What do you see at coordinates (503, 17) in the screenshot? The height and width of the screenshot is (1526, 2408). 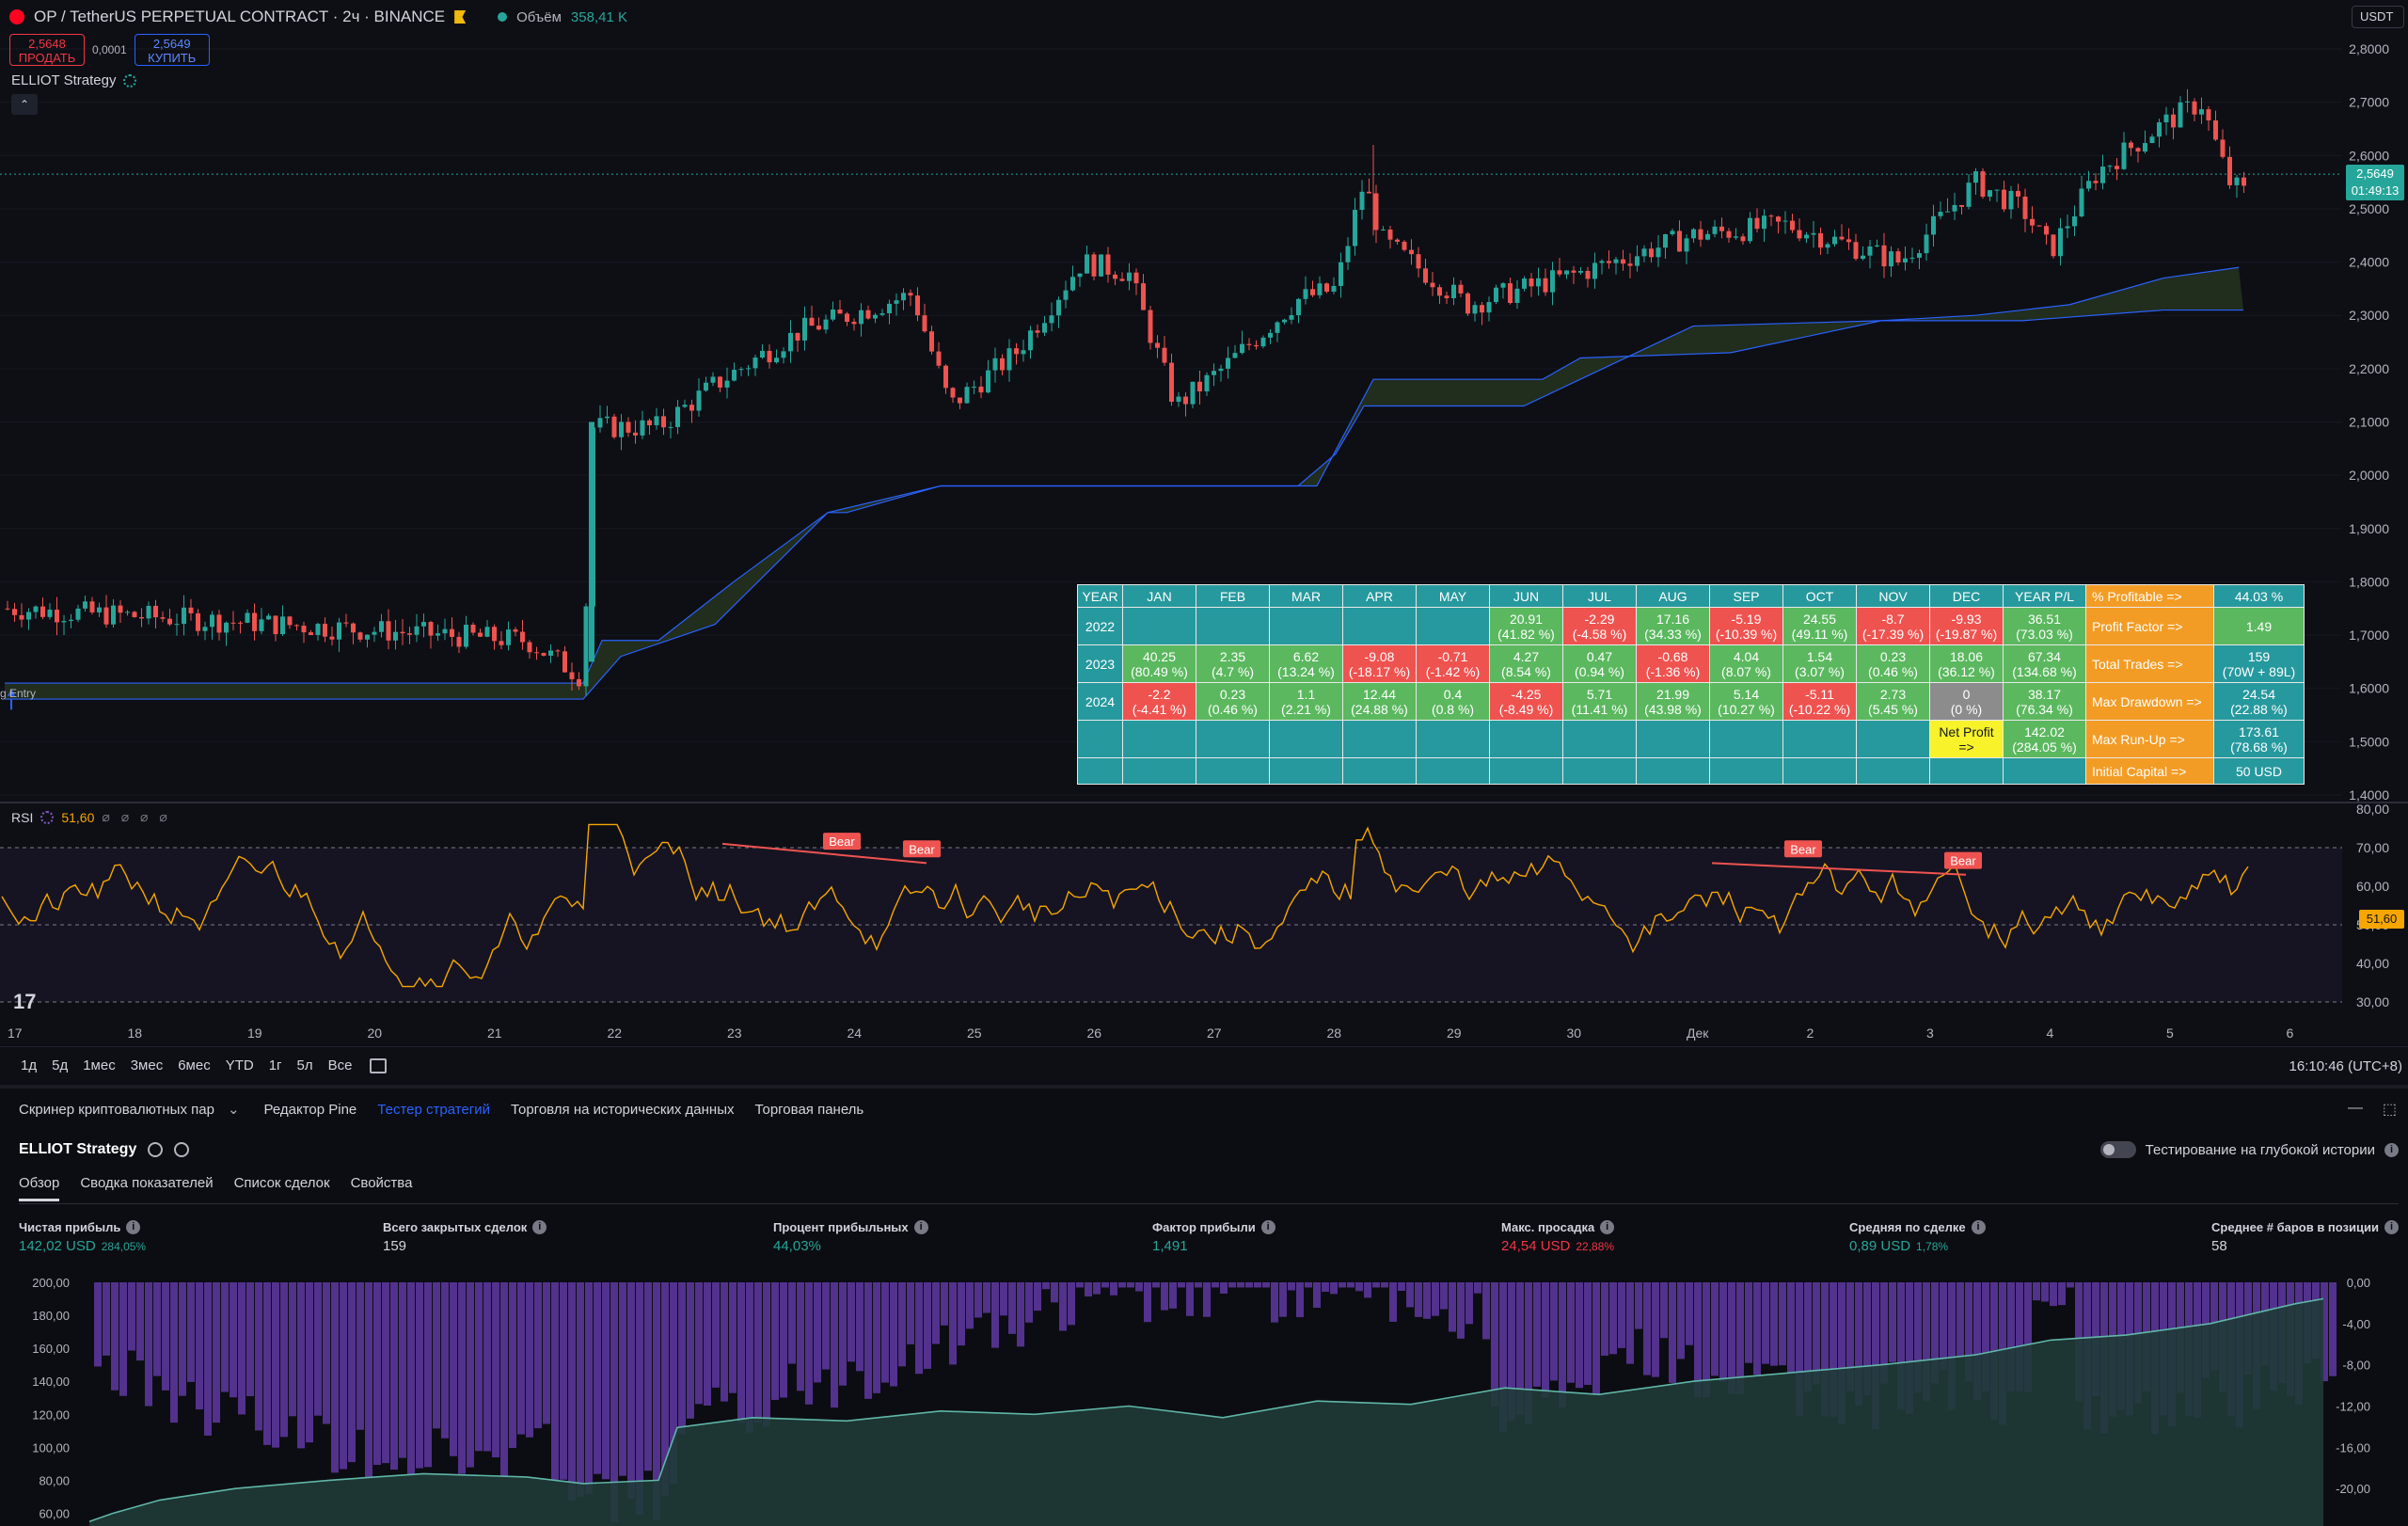 I see `market-status-icon` at bounding box center [503, 17].